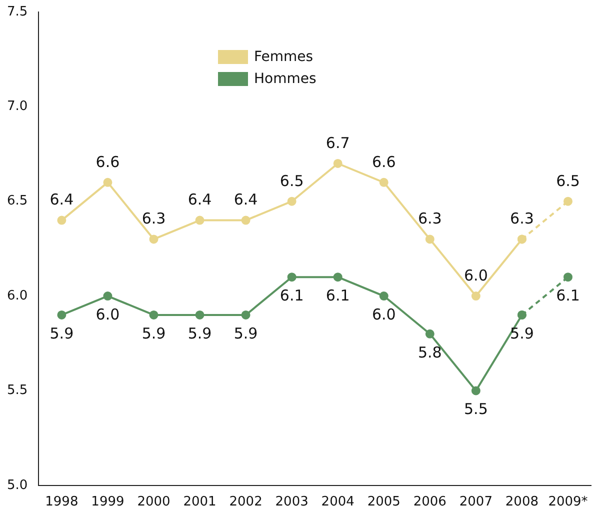 This screenshot has width=605, height=517. Describe the element at coordinates (568, 502) in the screenshot. I see `x-tick-label: 2009*` at that location.